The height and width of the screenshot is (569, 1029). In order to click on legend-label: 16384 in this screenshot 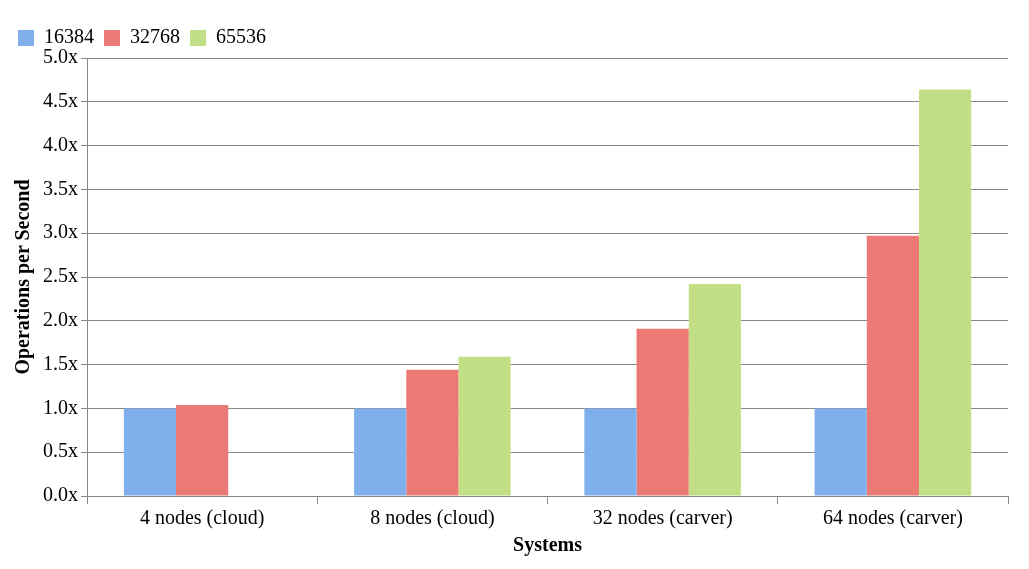, I will do `click(69, 36)`.